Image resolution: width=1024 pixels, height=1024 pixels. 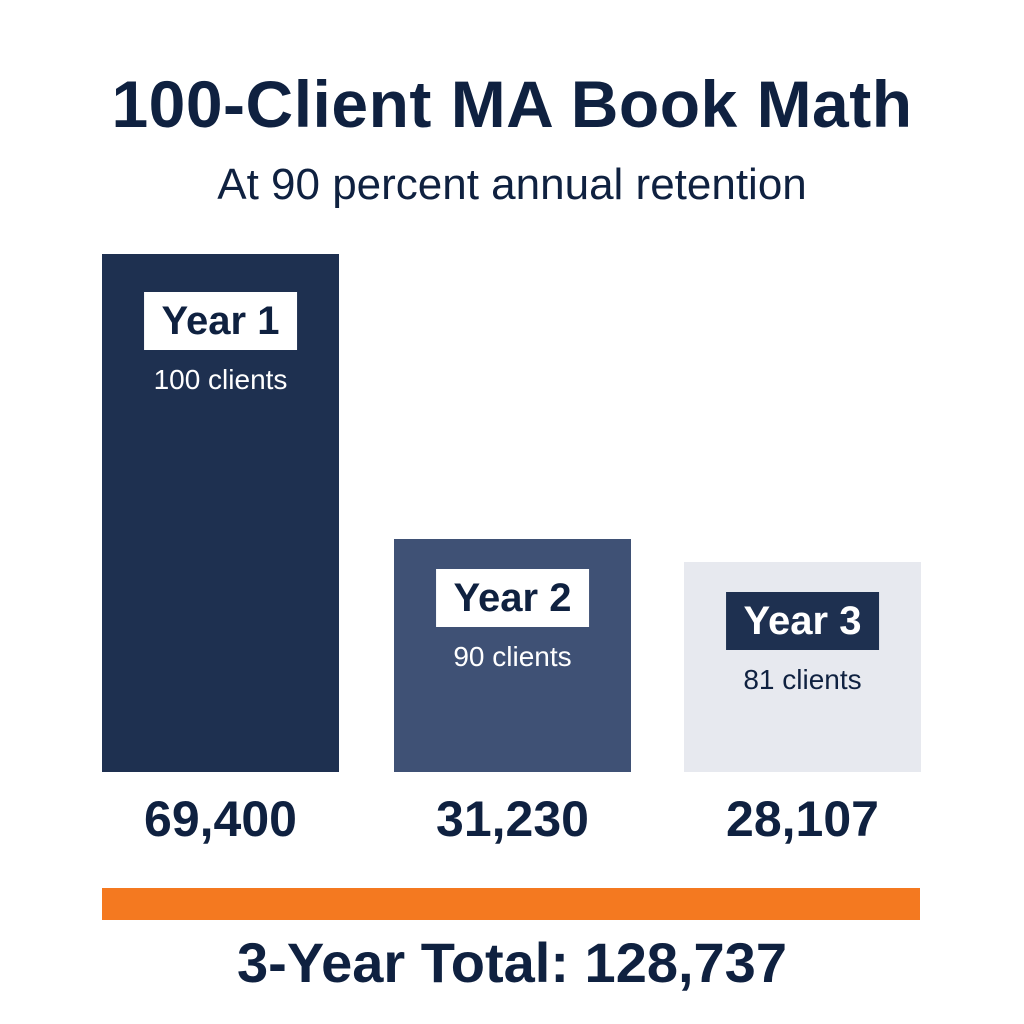 I want to click on bar-clients-label: 100 clients, so click(x=220, y=379).